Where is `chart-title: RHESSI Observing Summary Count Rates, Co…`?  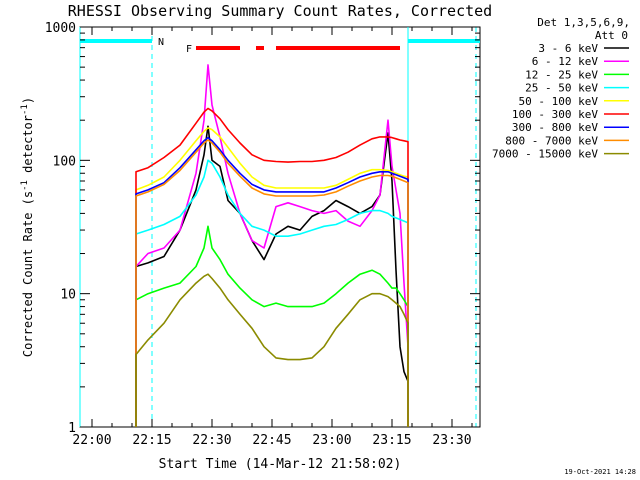 chart-title: RHESSI Observing Summary Count Rates, Co… is located at coordinates (280, 11).